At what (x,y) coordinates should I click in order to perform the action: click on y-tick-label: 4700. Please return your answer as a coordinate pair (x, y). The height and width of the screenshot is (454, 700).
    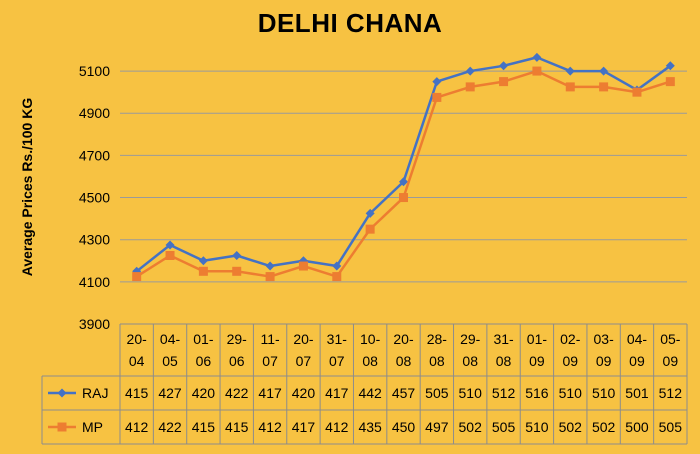
    Looking at the image, I should click on (94, 155).